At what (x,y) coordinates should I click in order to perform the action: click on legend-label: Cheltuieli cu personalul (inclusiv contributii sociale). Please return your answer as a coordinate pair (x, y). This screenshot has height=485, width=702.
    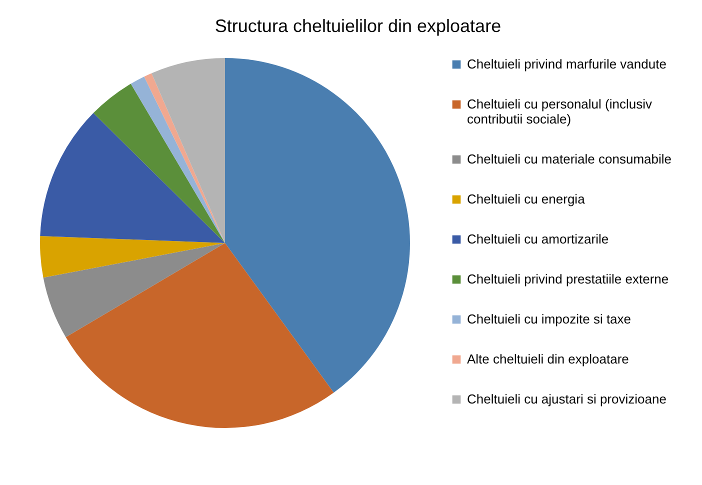
    Looking at the image, I should click on (559, 111).